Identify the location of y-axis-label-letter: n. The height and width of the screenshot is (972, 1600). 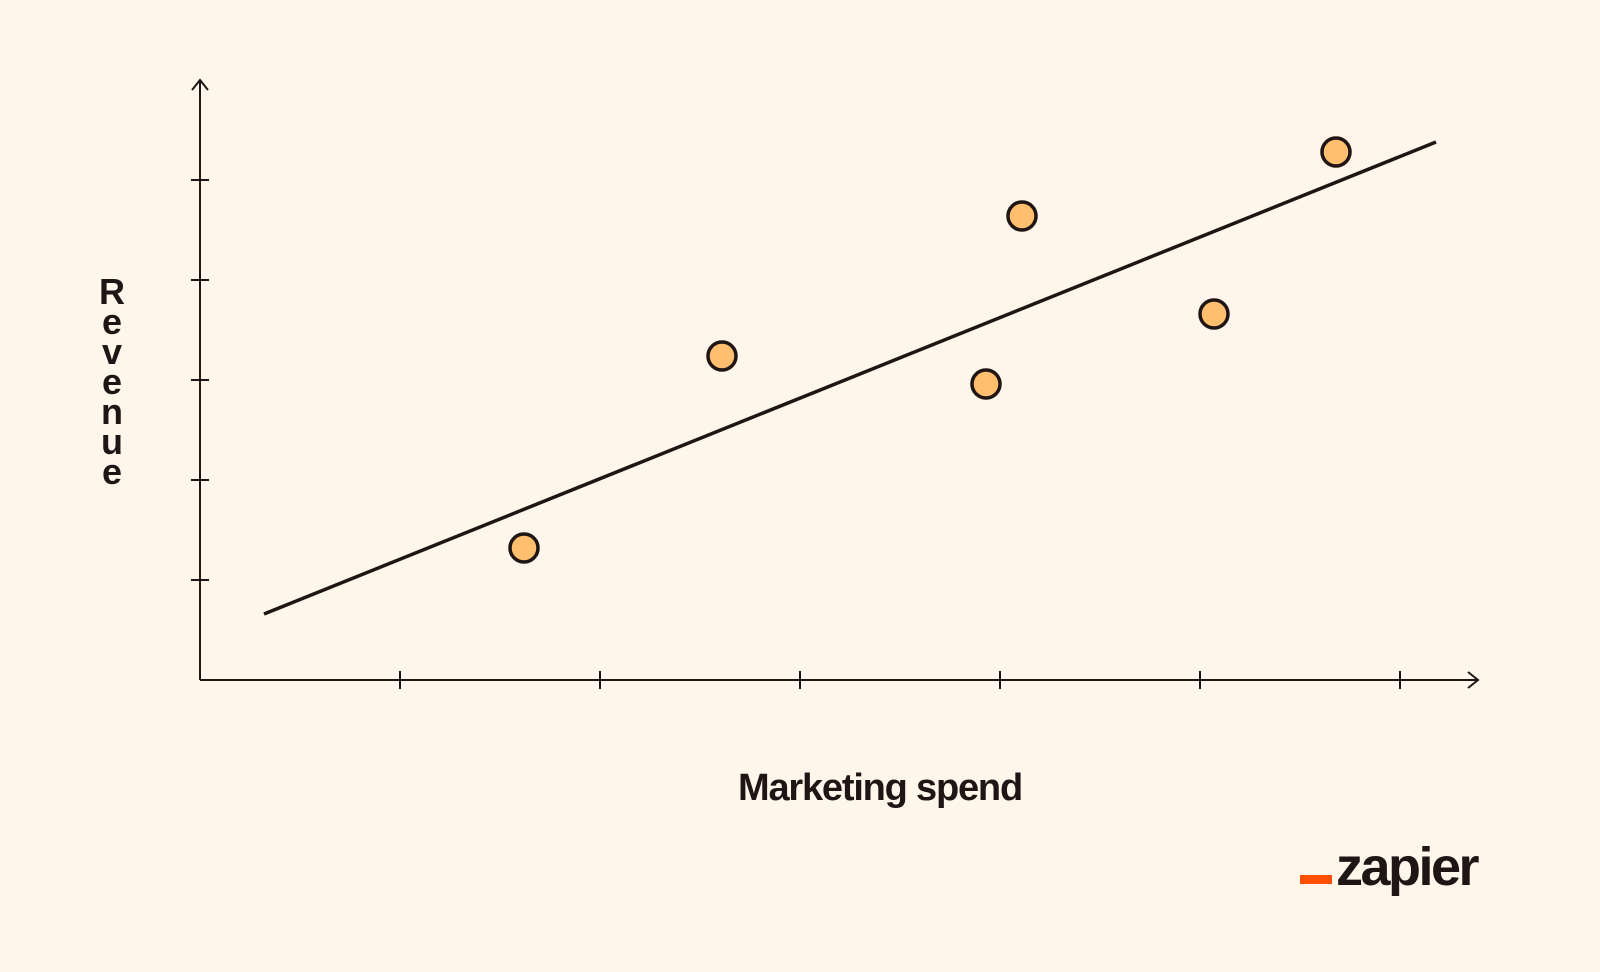
(112, 411).